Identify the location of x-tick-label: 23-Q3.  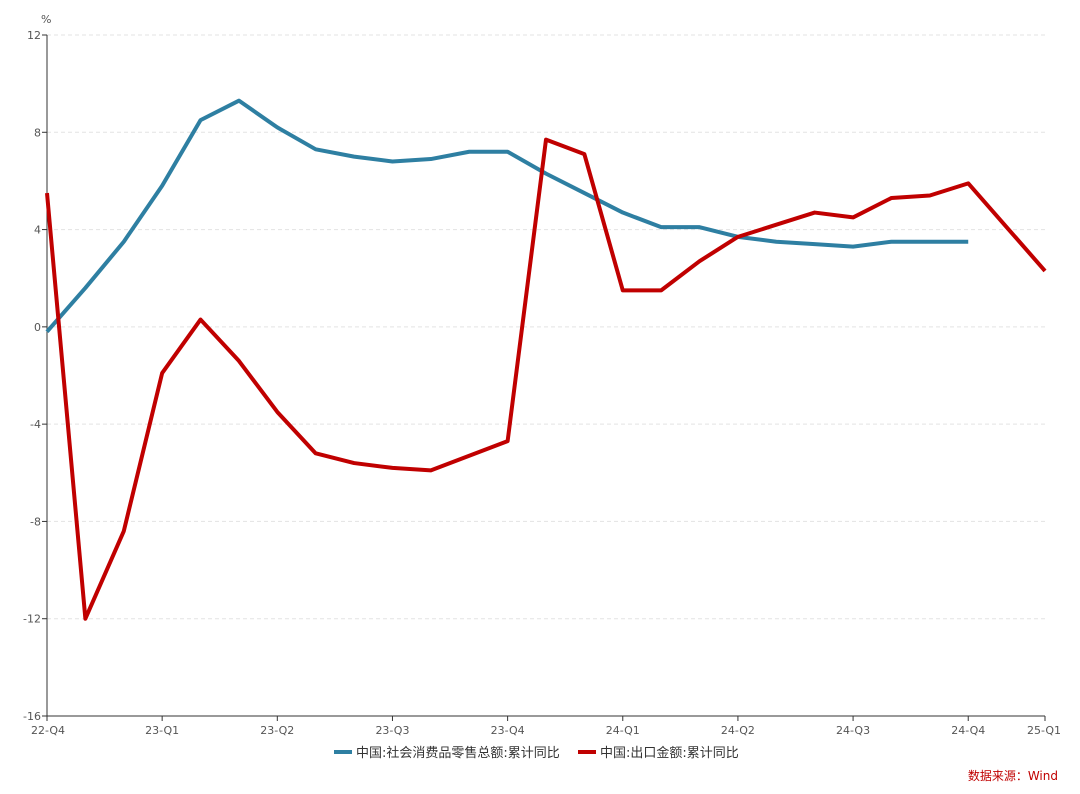
(392, 730).